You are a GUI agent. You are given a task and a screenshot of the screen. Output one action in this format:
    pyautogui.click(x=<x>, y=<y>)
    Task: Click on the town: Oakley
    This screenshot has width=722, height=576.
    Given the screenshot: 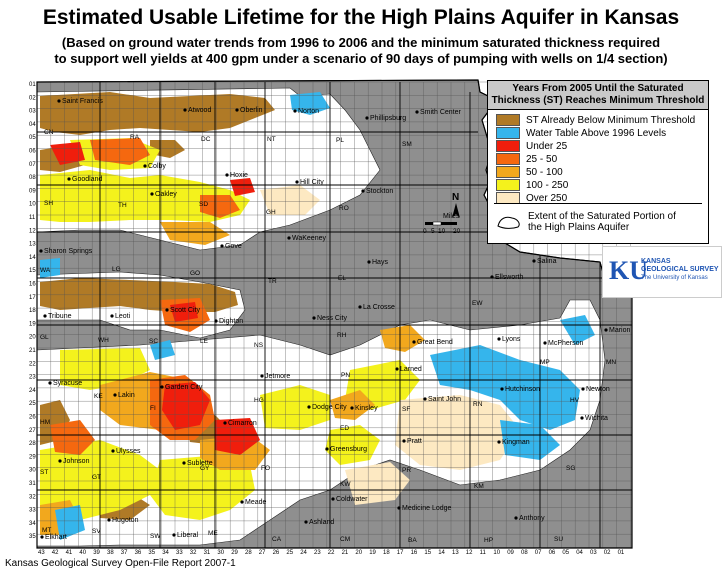 What is the action you would take?
    pyautogui.click(x=163, y=194)
    